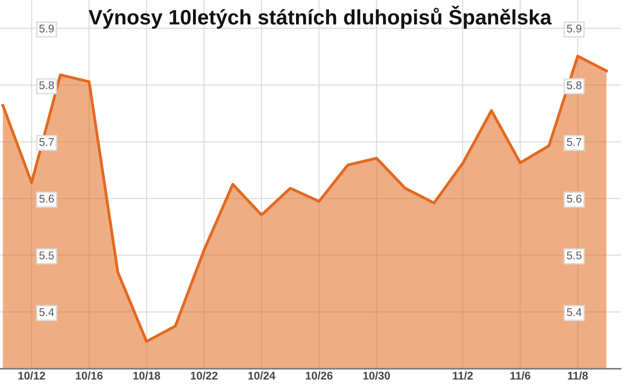 Image resolution: width=640 pixels, height=384 pixels. What do you see at coordinates (204, 375) in the screenshot?
I see `x-tick-label: 10/22` at bounding box center [204, 375].